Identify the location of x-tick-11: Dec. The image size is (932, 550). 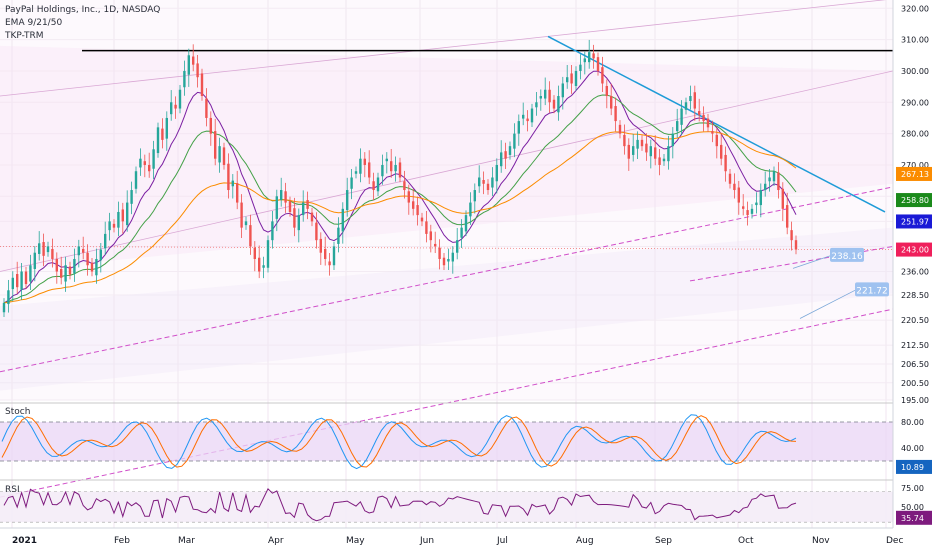
(894, 541).